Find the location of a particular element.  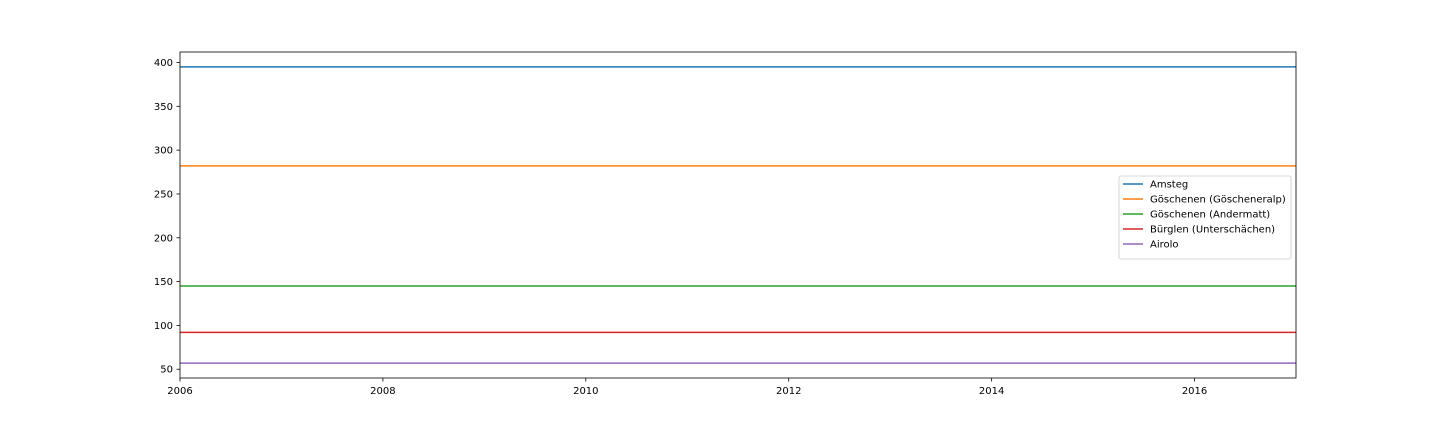

y-tick-label: 300 is located at coordinates (163, 151).